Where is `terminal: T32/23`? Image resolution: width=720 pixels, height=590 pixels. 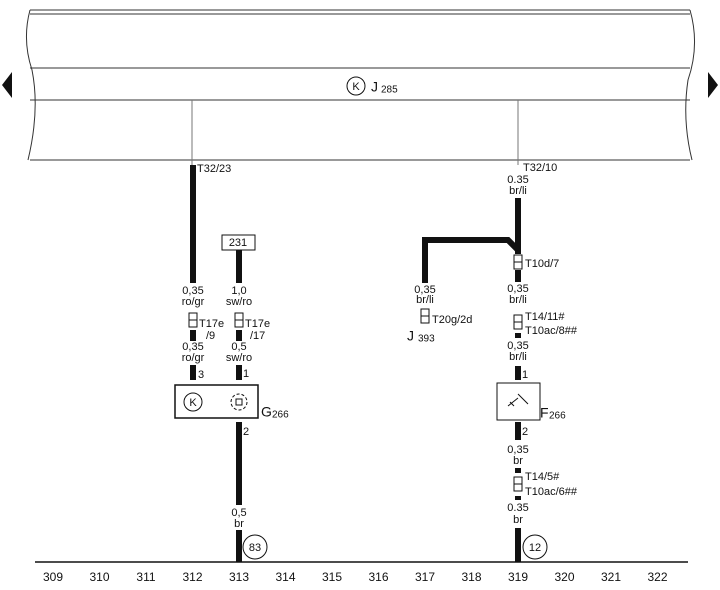
terminal: T32/23 is located at coordinates (214, 169).